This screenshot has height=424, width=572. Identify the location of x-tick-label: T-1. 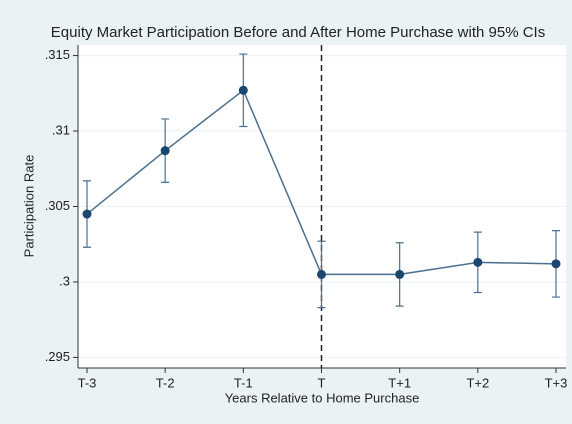
(243, 382).